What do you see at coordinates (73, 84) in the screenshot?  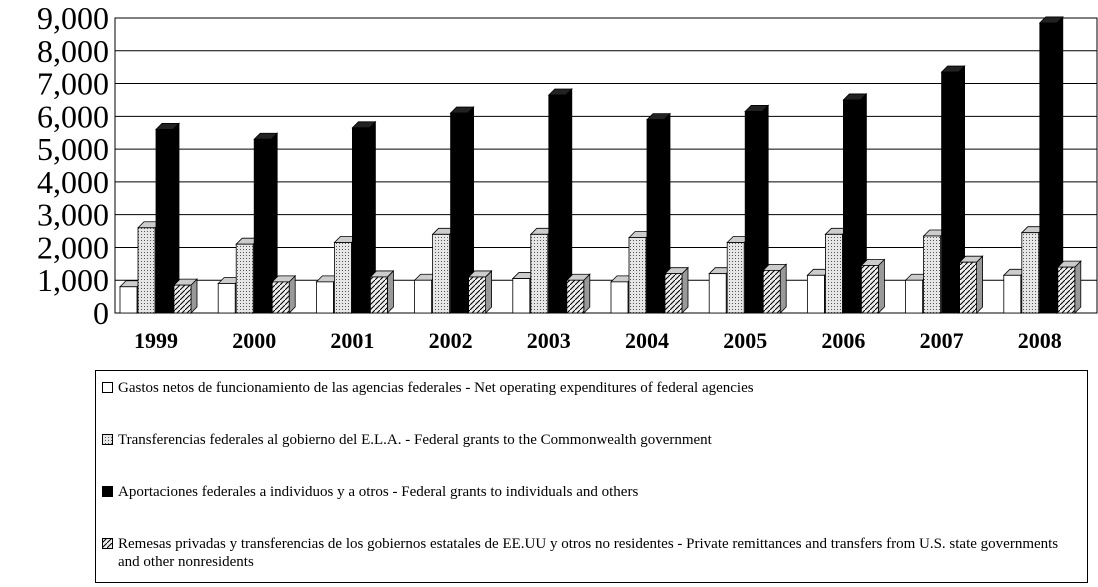 I see `y-tick-label: 7,000` at bounding box center [73, 84].